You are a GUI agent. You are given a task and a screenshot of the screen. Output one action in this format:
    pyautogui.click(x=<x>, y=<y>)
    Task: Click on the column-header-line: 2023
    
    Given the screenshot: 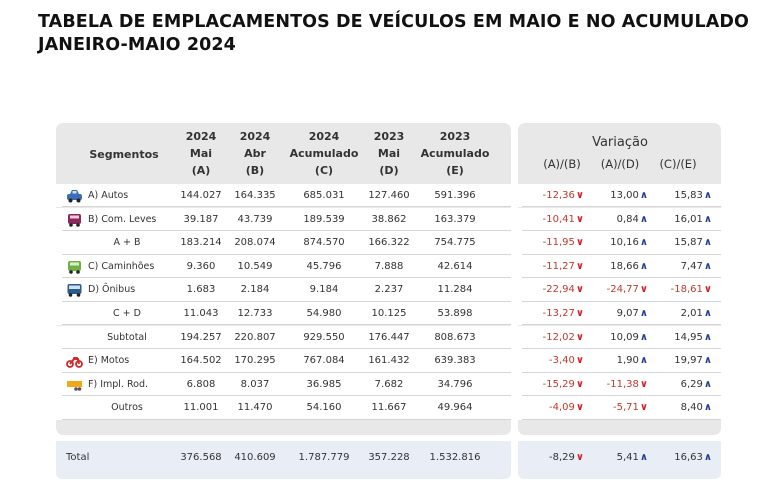 What is the action you would take?
    pyautogui.click(x=389, y=136)
    